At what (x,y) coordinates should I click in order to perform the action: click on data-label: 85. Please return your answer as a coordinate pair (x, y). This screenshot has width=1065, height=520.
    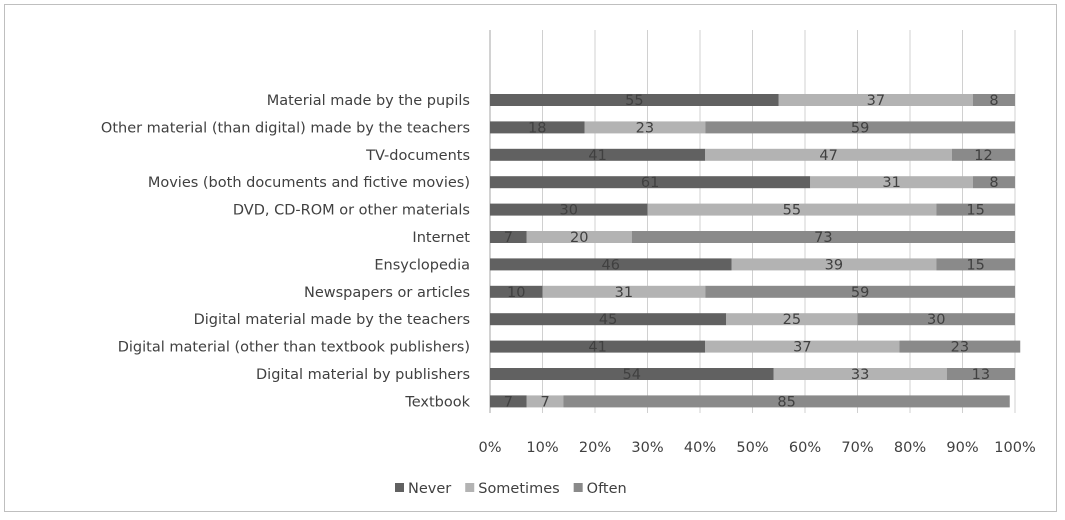
    Looking at the image, I should click on (786, 402).